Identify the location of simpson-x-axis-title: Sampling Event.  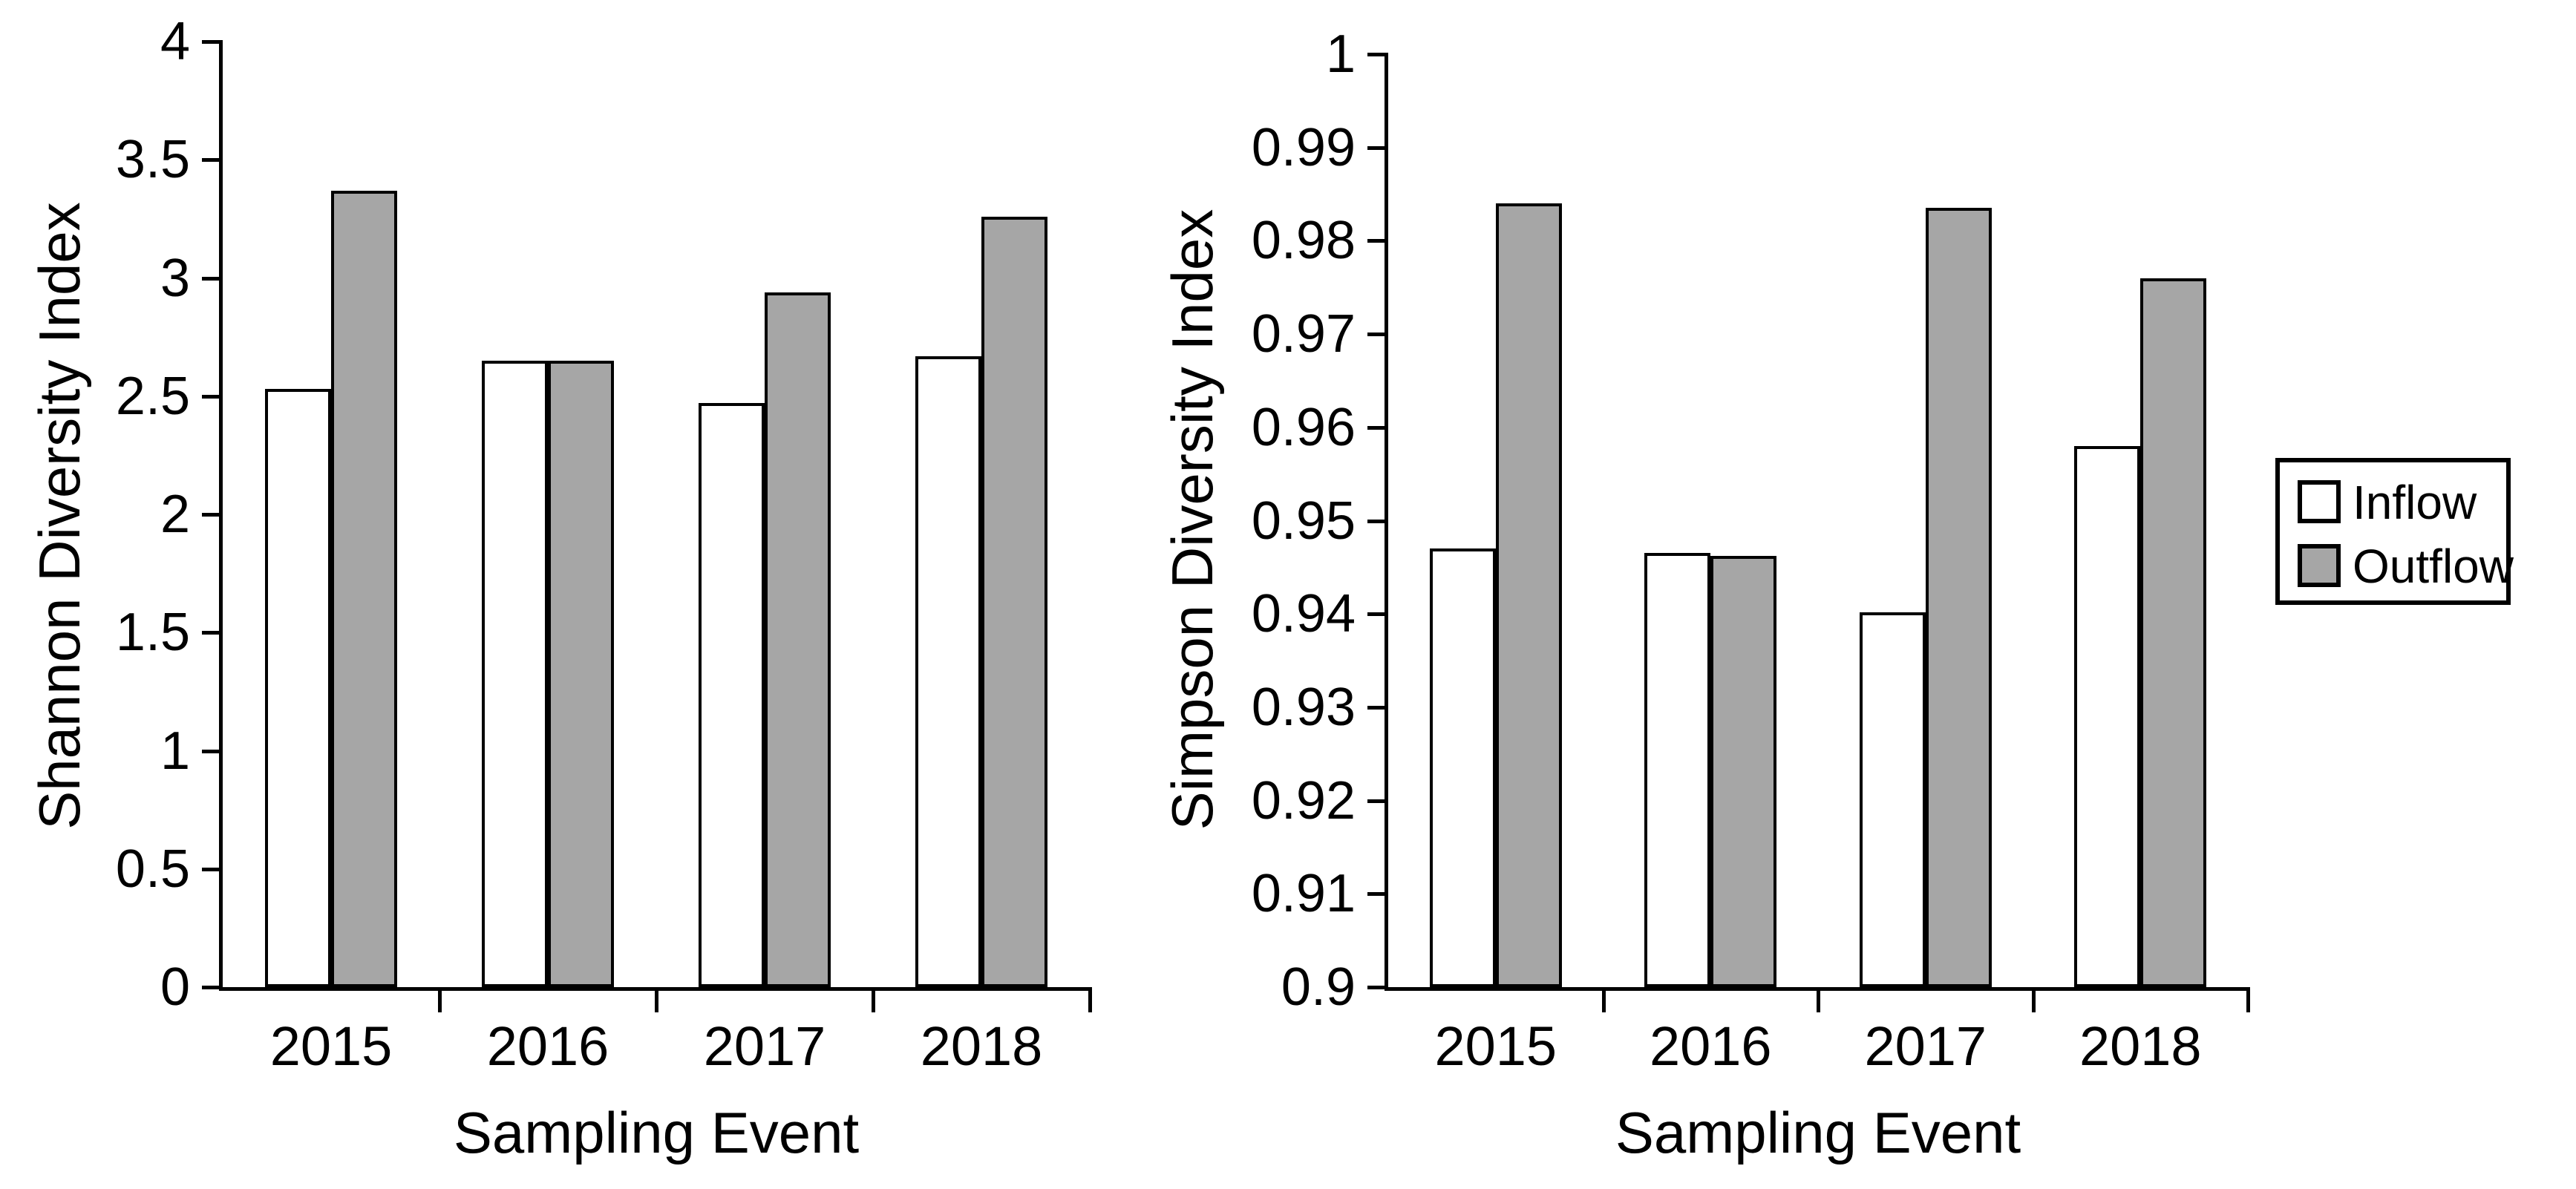
(1818, 1132).